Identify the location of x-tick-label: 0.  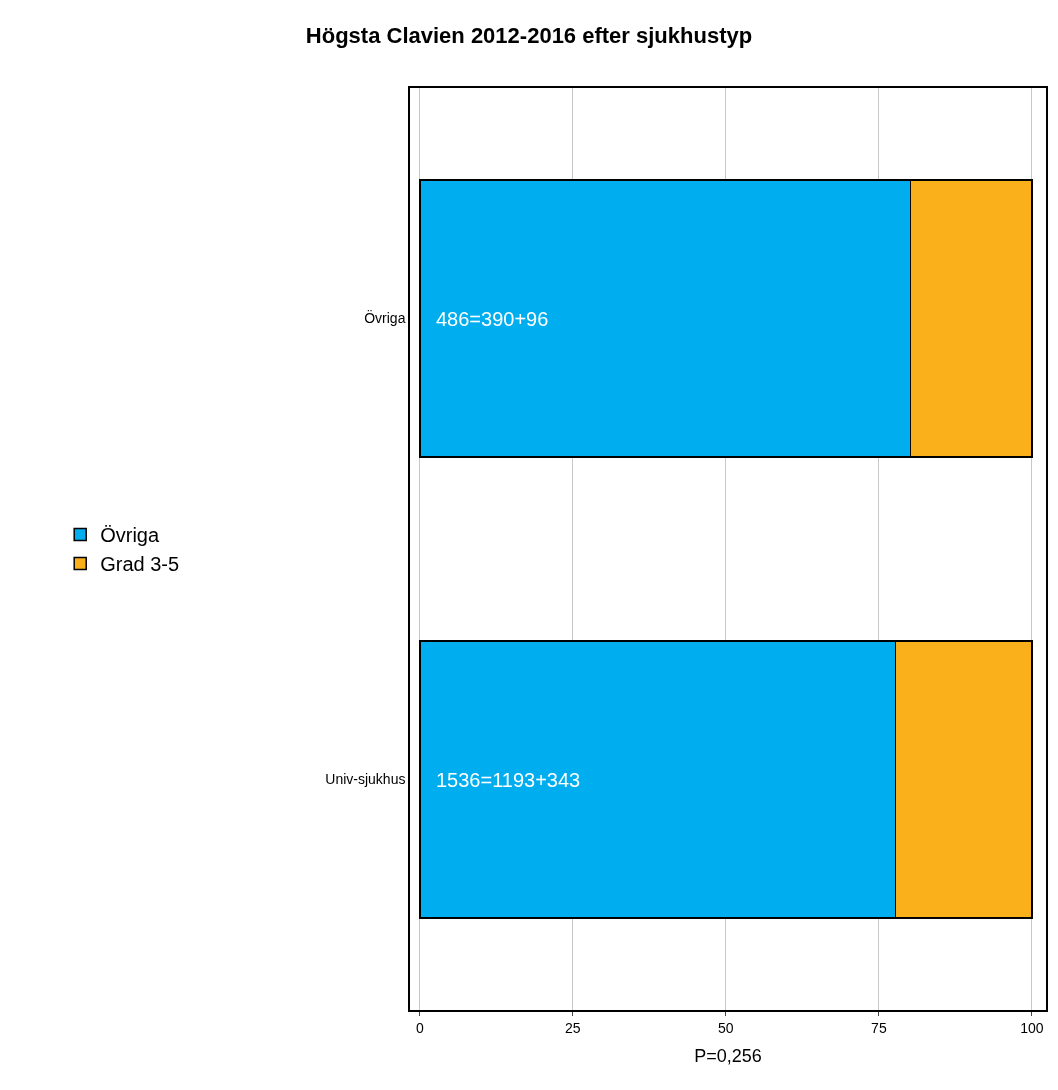
(419, 1027).